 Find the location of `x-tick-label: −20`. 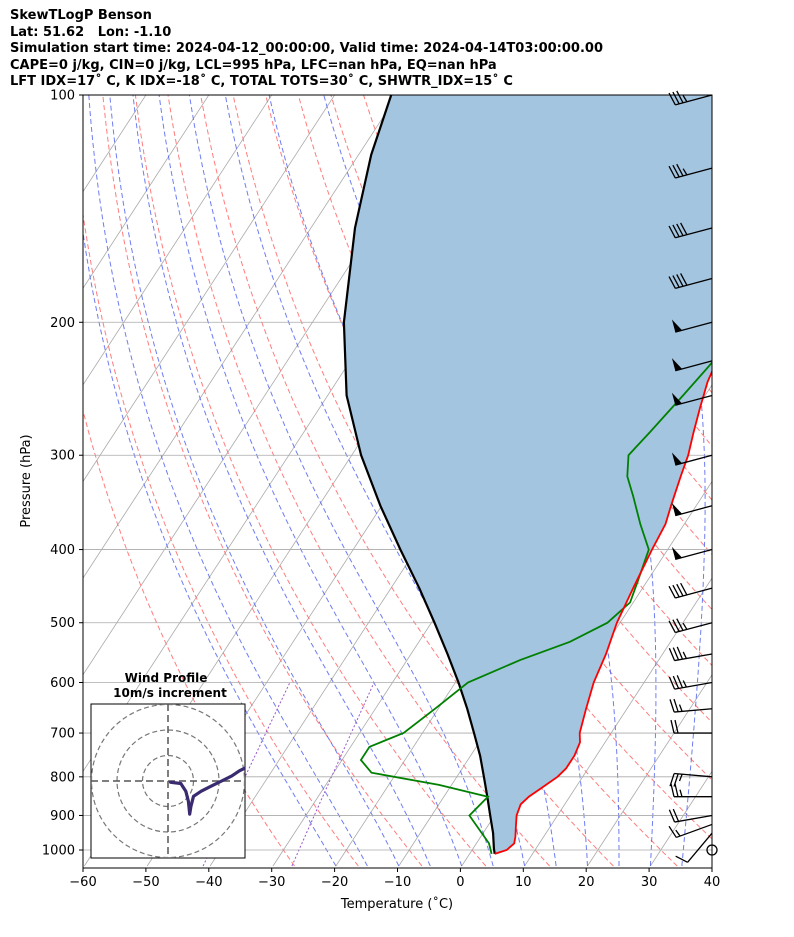

x-tick-label: −20 is located at coordinates (334, 882).